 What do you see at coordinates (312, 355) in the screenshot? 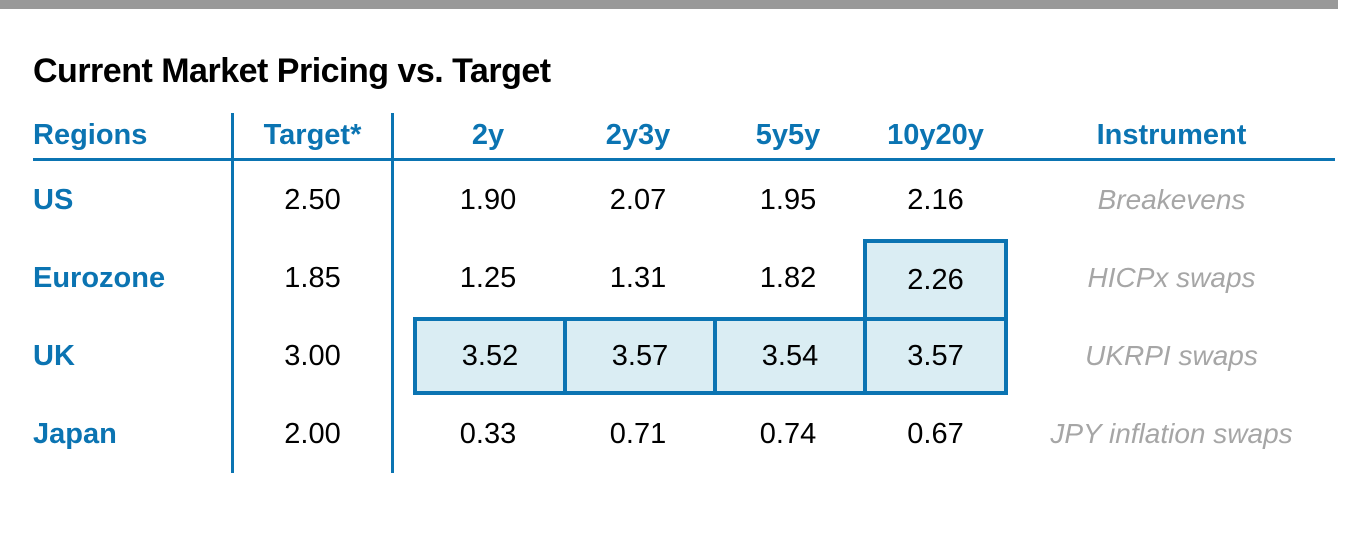
I see `target-value-uk: 3.00` at bounding box center [312, 355].